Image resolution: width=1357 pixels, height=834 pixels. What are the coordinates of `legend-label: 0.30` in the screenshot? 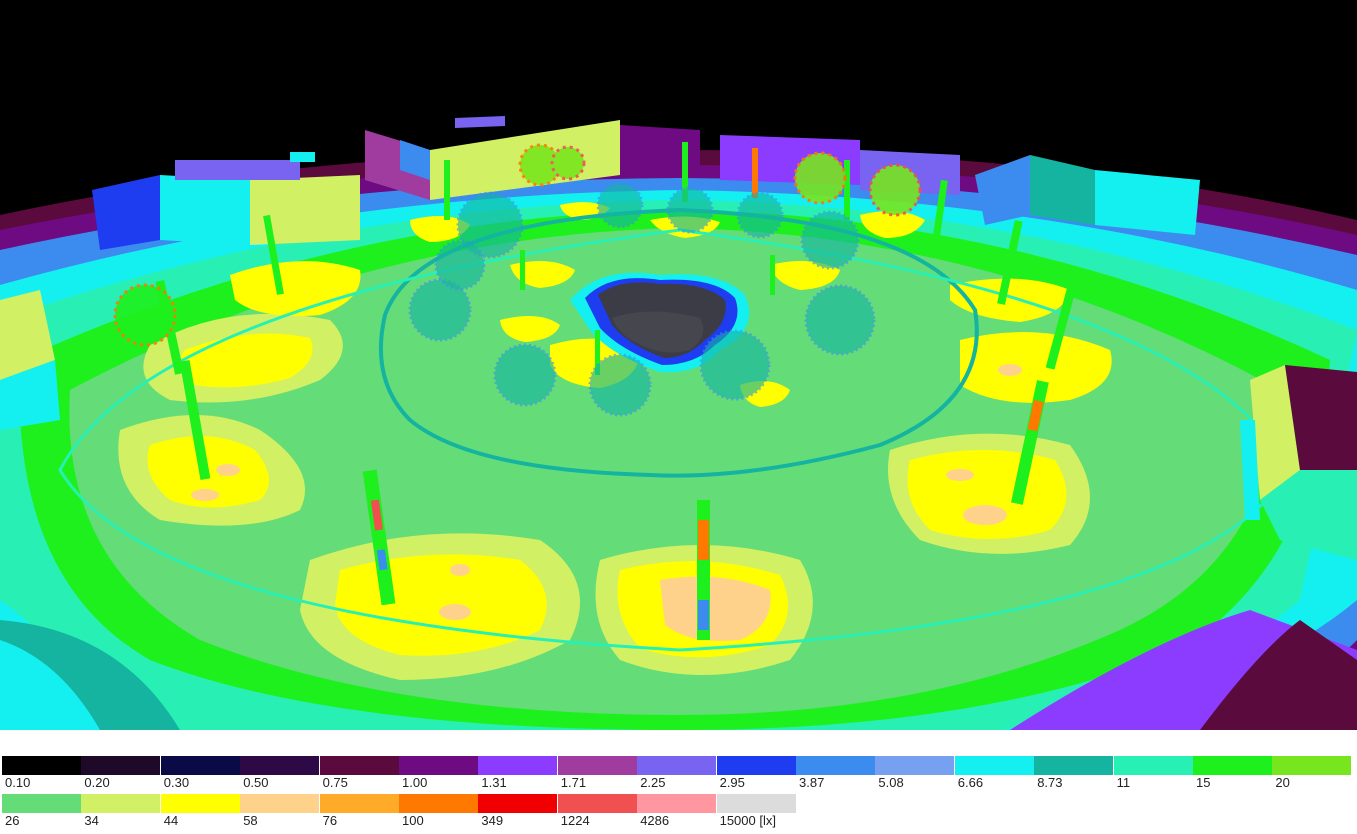 It's located at (176, 782).